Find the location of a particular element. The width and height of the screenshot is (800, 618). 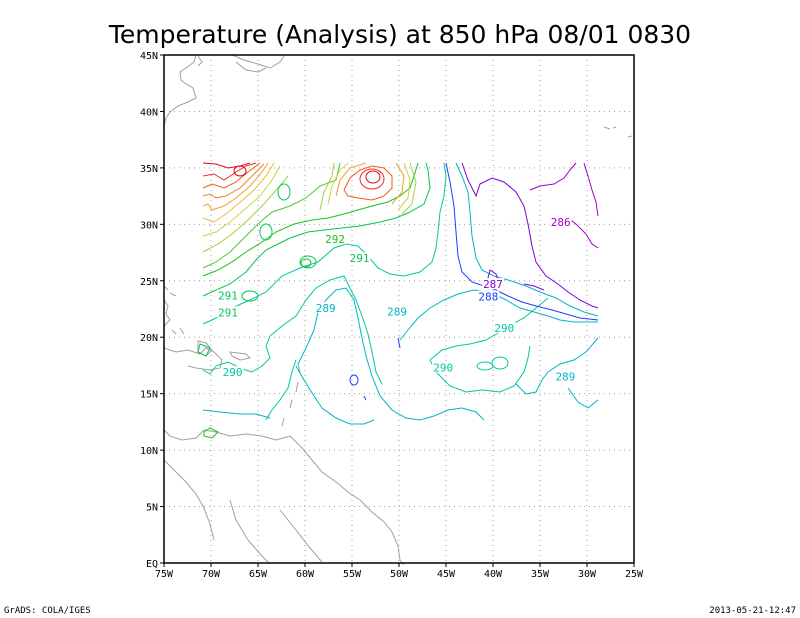

y-tick-label: 25N is located at coordinates (149, 282).